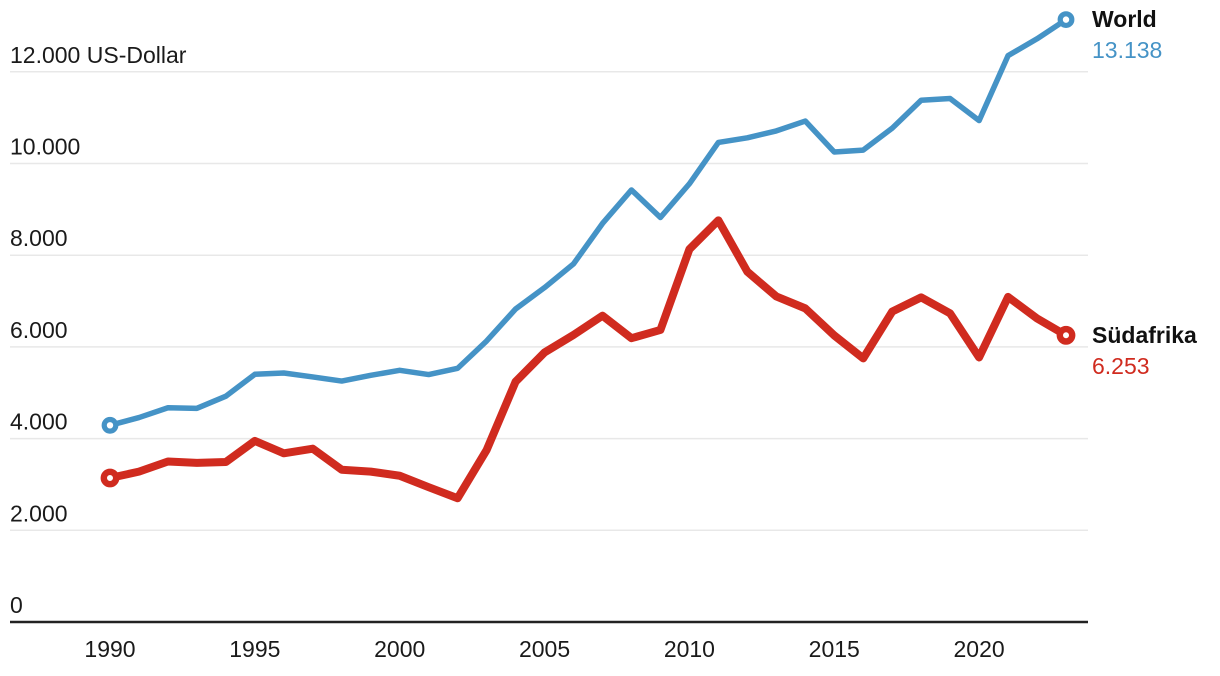  I want to click on x-tick-label: 1995, so click(254, 649).